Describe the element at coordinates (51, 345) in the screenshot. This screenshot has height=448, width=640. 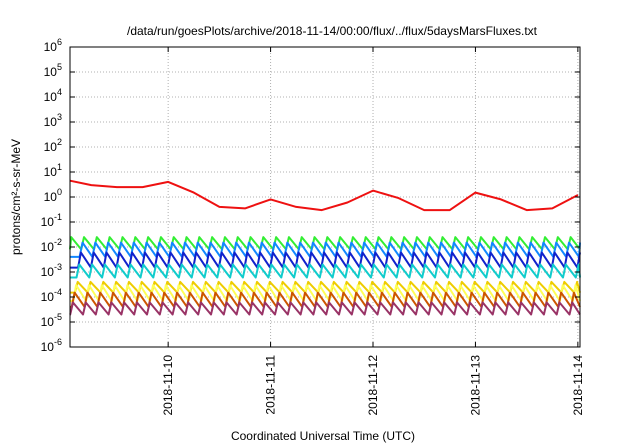
I see `y-tick-label: 10⁻⁶` at that location.